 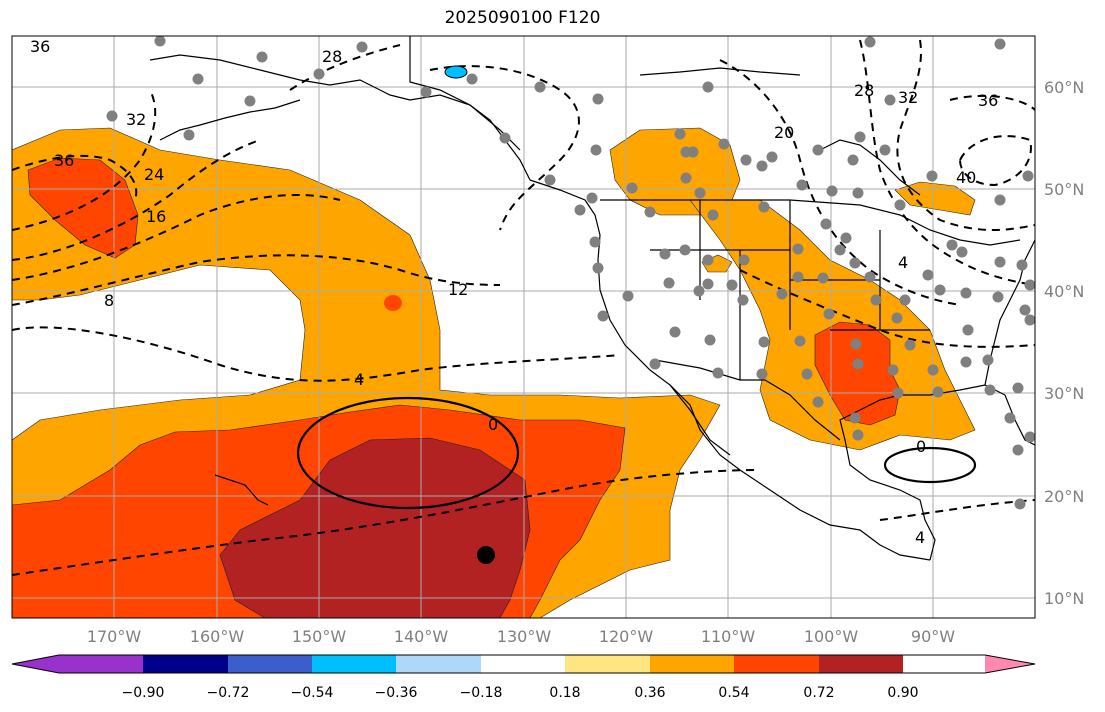 I want to click on colorbar-tick-label: 0.72, so click(x=818, y=693).